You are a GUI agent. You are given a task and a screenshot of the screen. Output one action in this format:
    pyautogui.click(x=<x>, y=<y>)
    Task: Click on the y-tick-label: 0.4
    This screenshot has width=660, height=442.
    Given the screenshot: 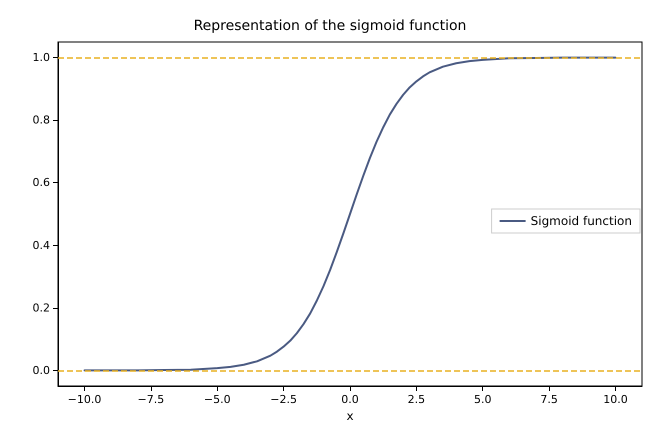 What is the action you would take?
    pyautogui.click(x=41, y=245)
    